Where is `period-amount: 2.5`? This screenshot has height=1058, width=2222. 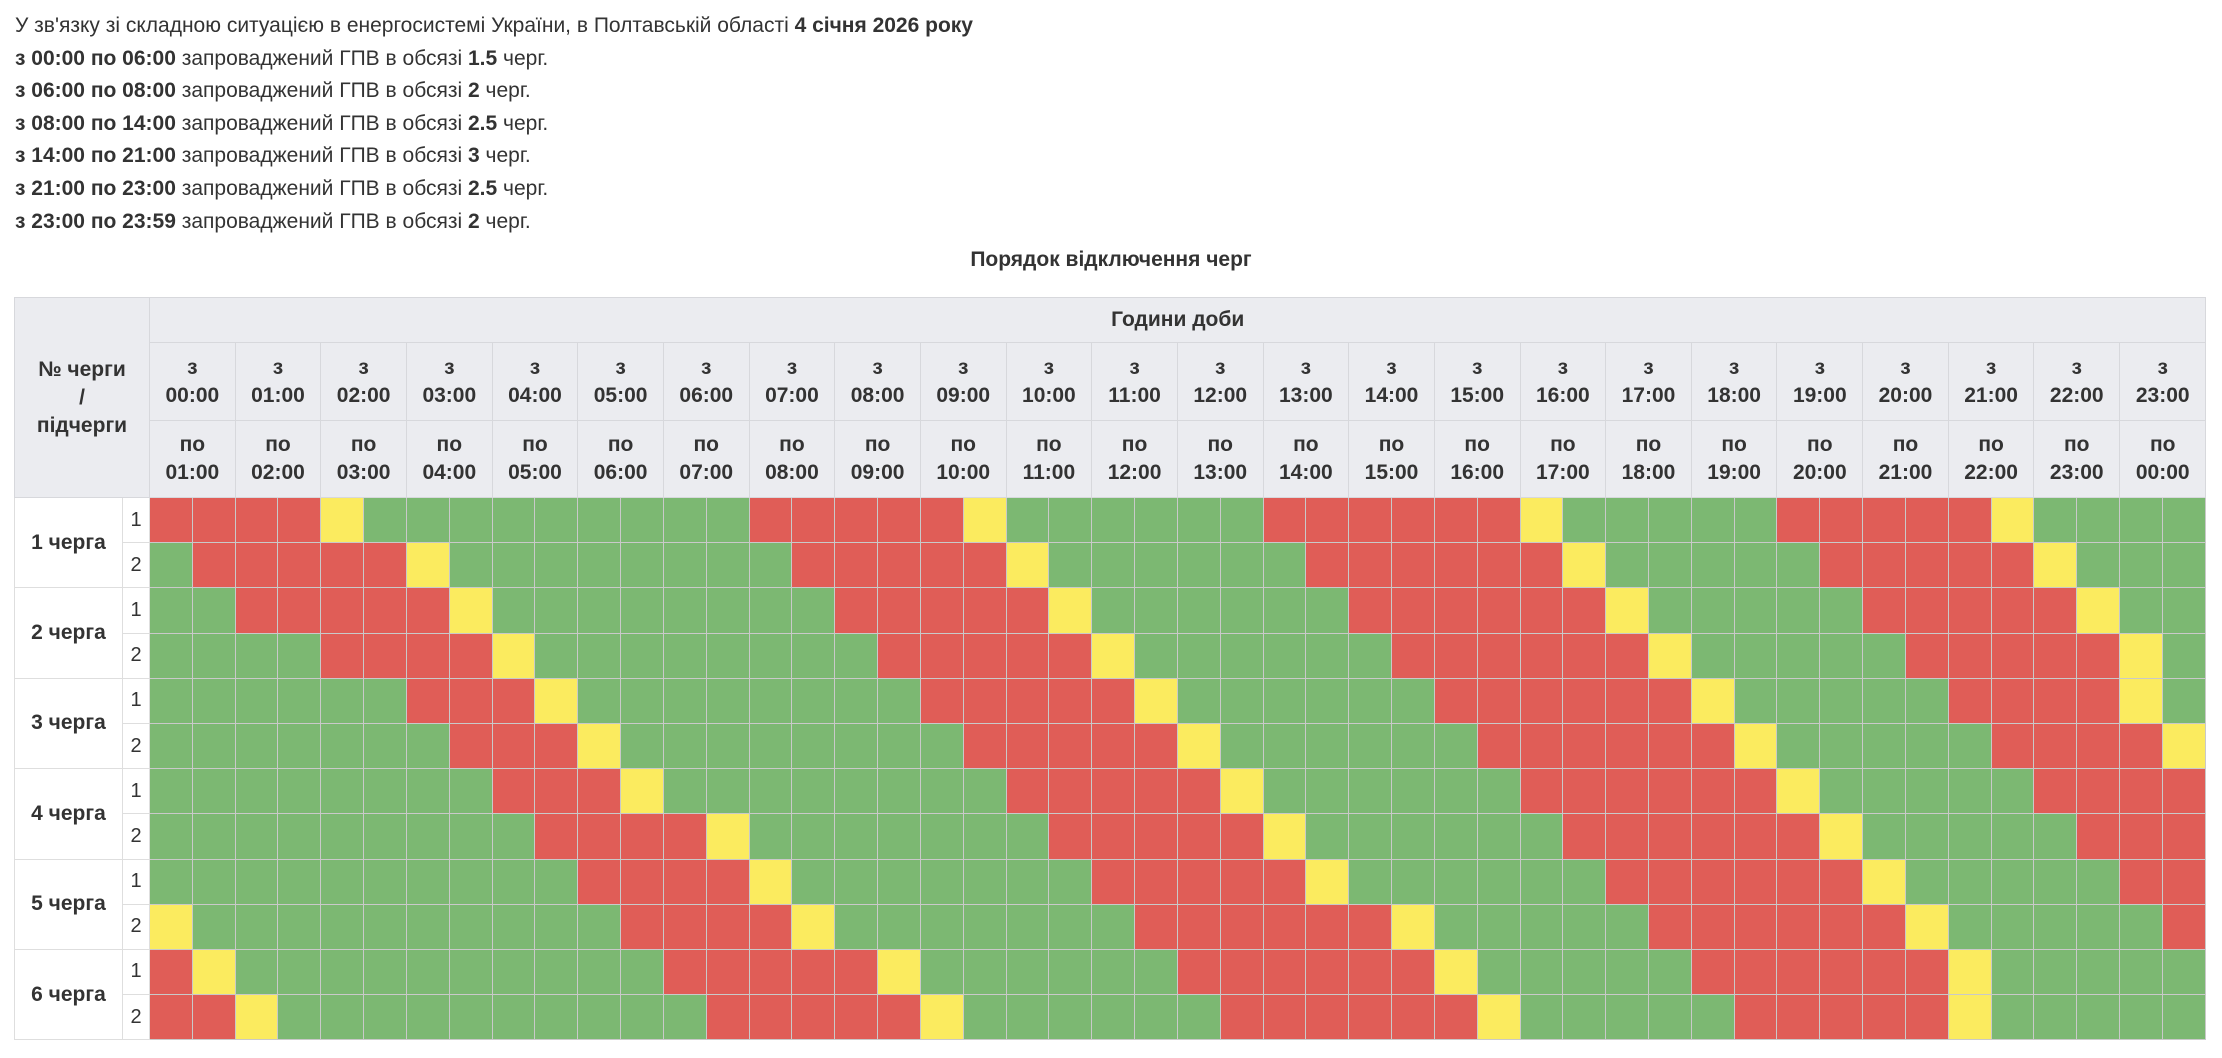 period-amount: 2.5 is located at coordinates (483, 123).